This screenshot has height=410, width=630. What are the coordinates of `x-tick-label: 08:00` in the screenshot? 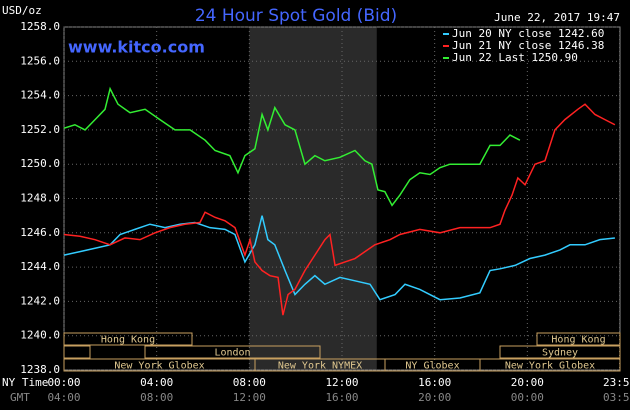 It's located at (249, 382).